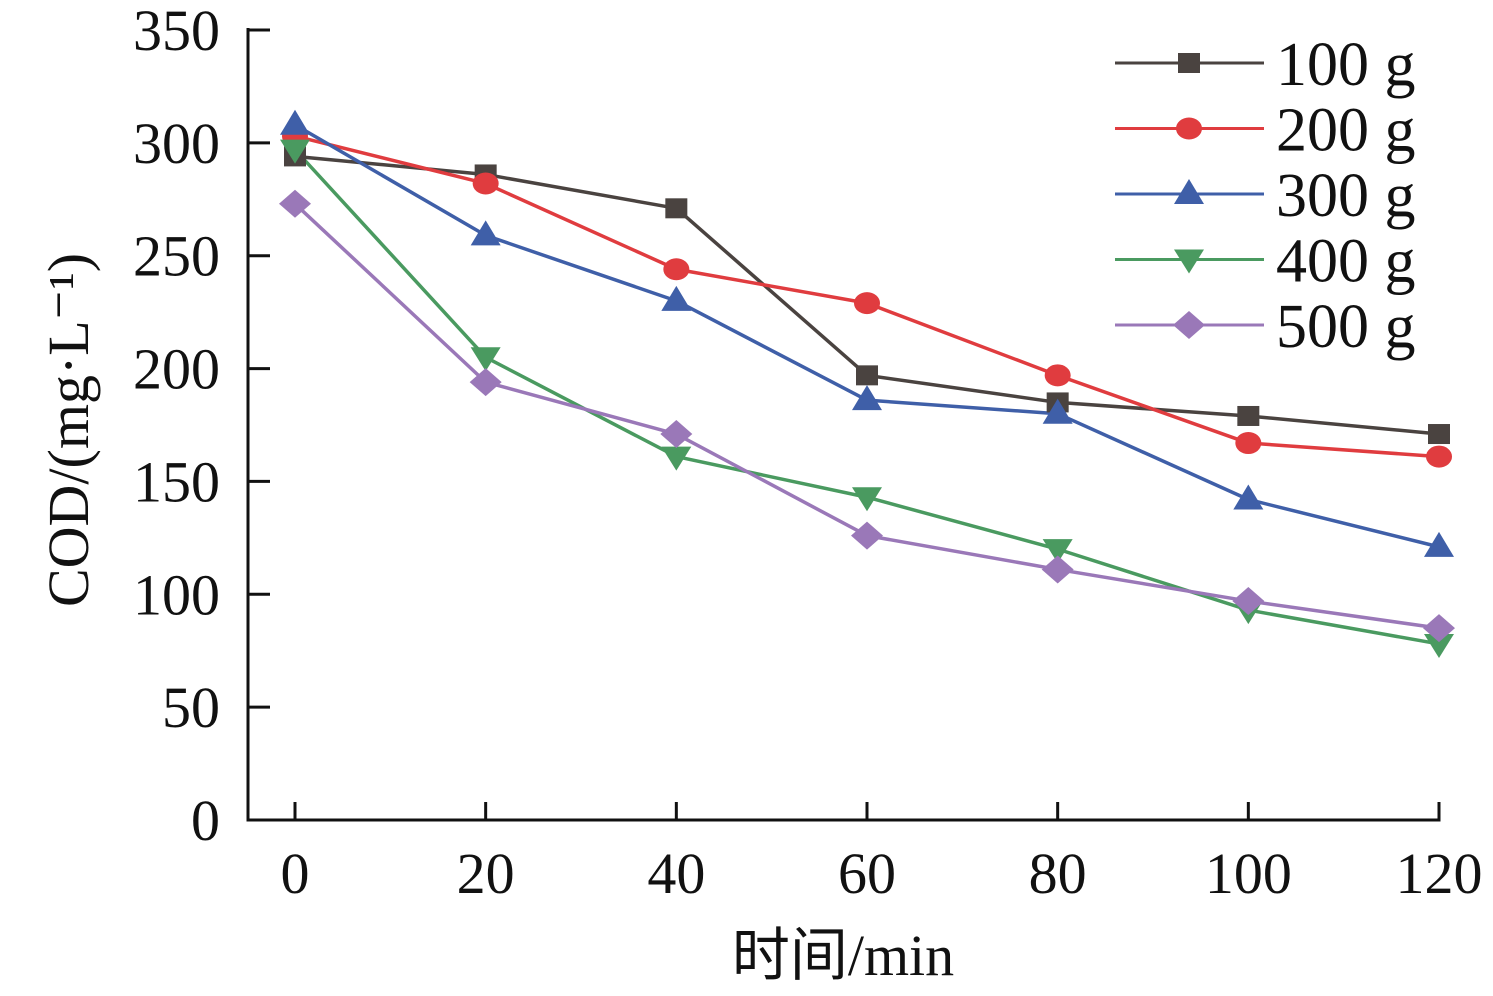 The width and height of the screenshot is (1493, 996). What do you see at coordinates (176, 143) in the screenshot?
I see `y-tick-label: 300` at bounding box center [176, 143].